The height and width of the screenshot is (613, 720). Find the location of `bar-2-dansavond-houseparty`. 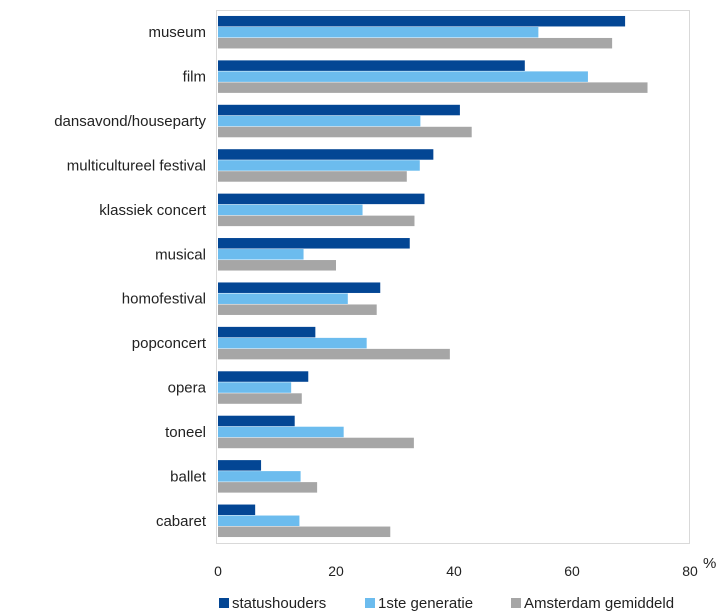

bar-2-dansavond-houseparty is located at coordinates (319, 121).